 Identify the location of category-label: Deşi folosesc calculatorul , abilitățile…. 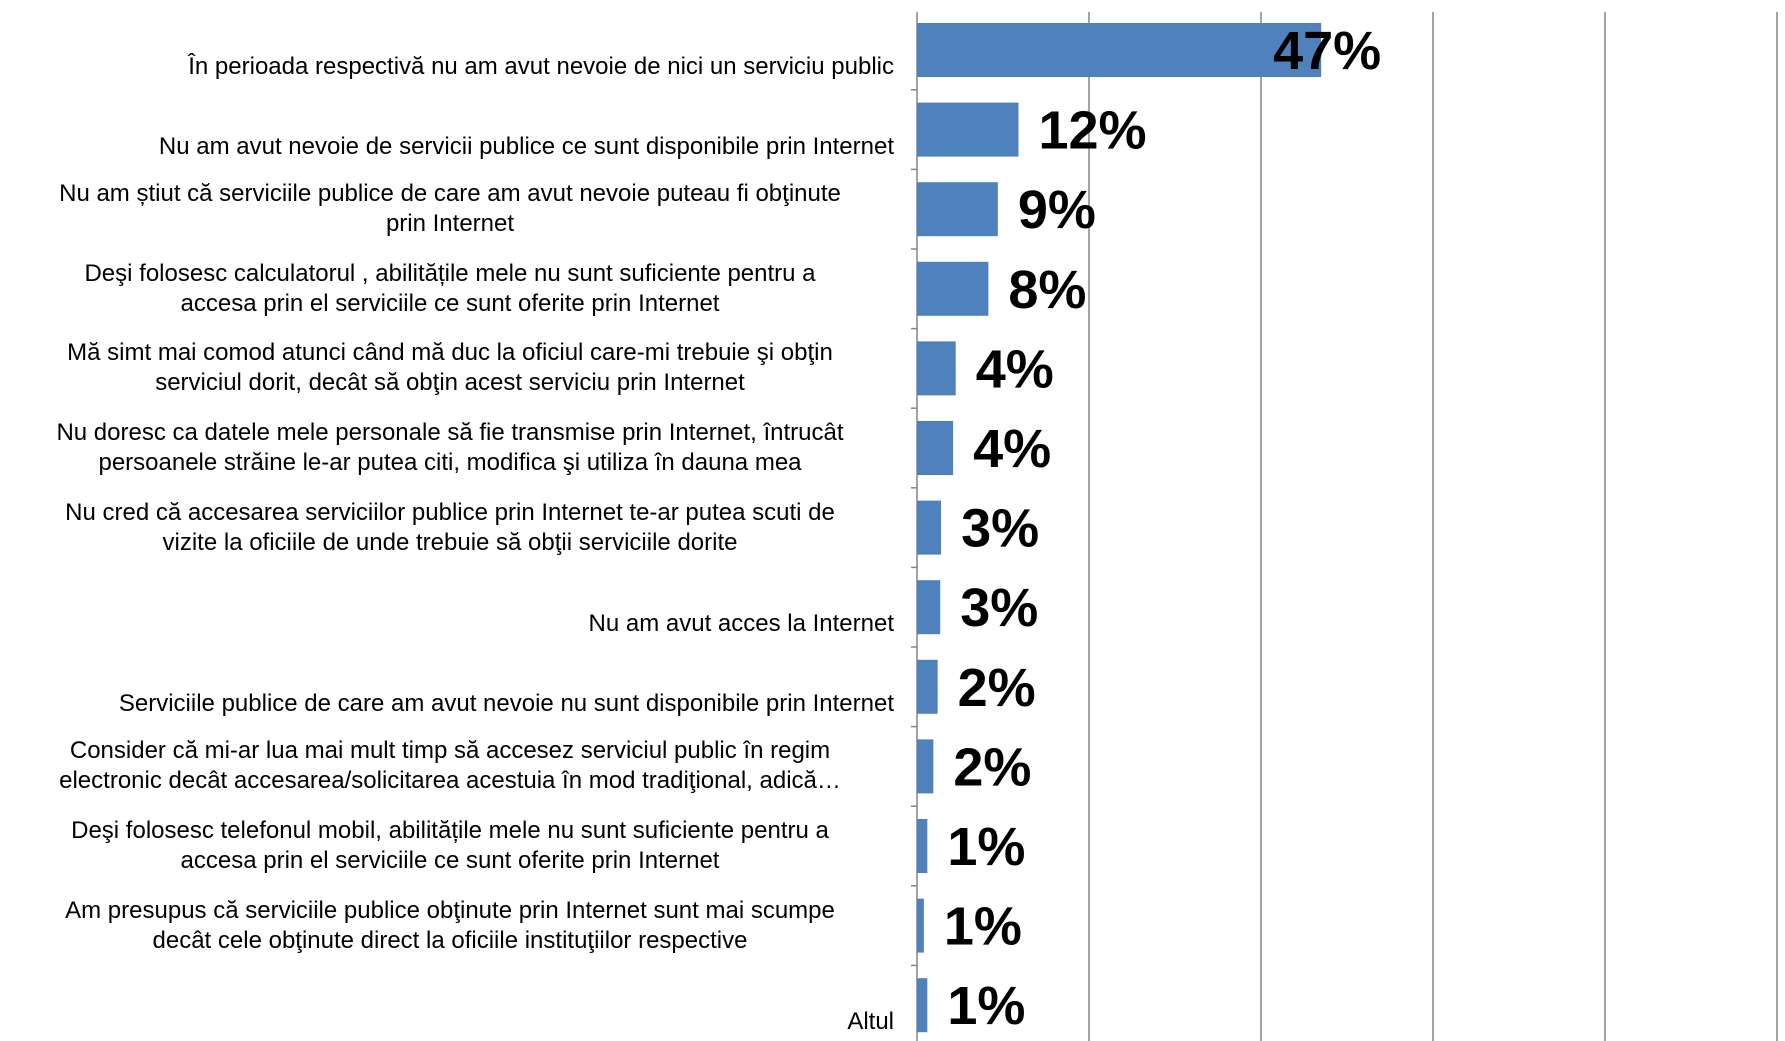
(450, 289).